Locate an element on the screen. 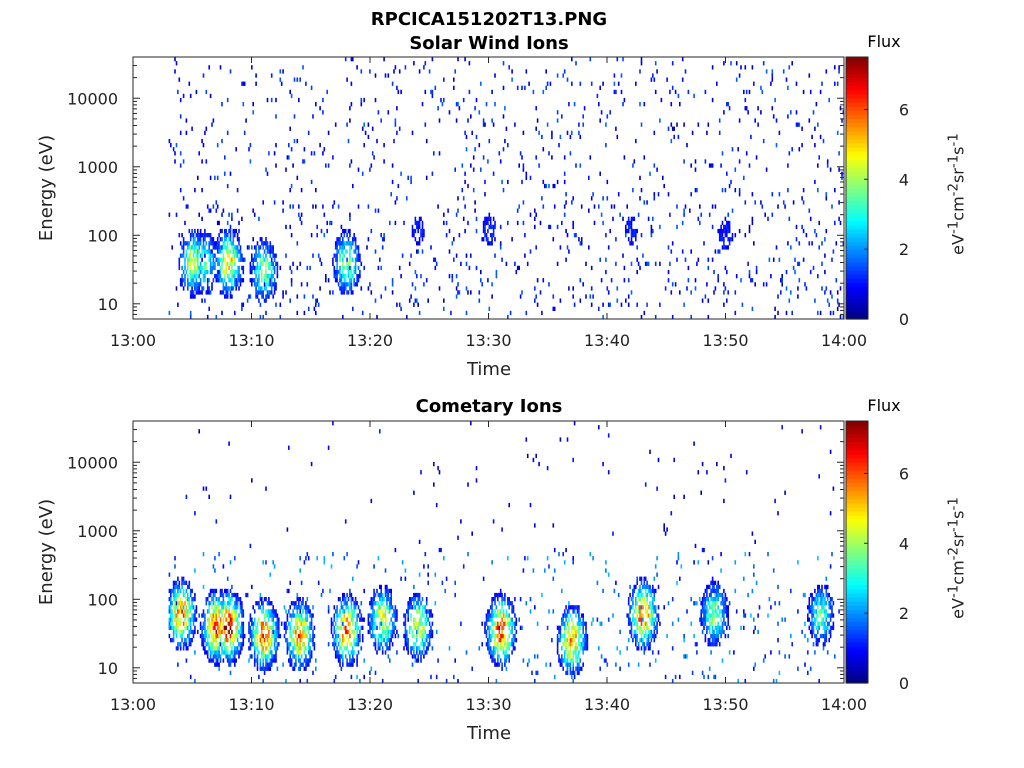 This screenshot has height=768, width=1024. colorbar-segment is located at coordinates (857, 227).